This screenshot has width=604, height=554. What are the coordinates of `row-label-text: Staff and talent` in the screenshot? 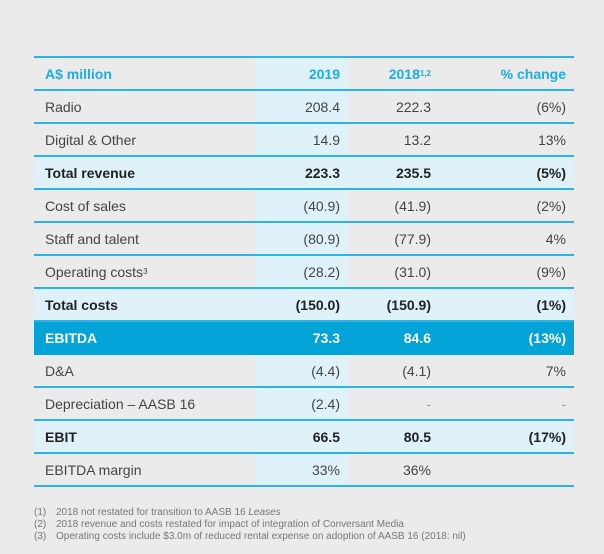 It's located at (92, 238).